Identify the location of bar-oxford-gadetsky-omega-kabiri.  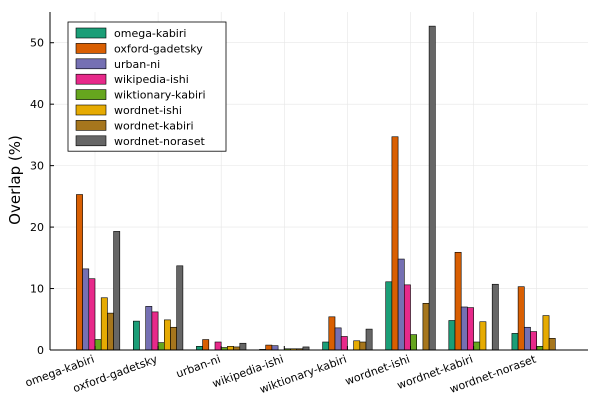
(79, 272).